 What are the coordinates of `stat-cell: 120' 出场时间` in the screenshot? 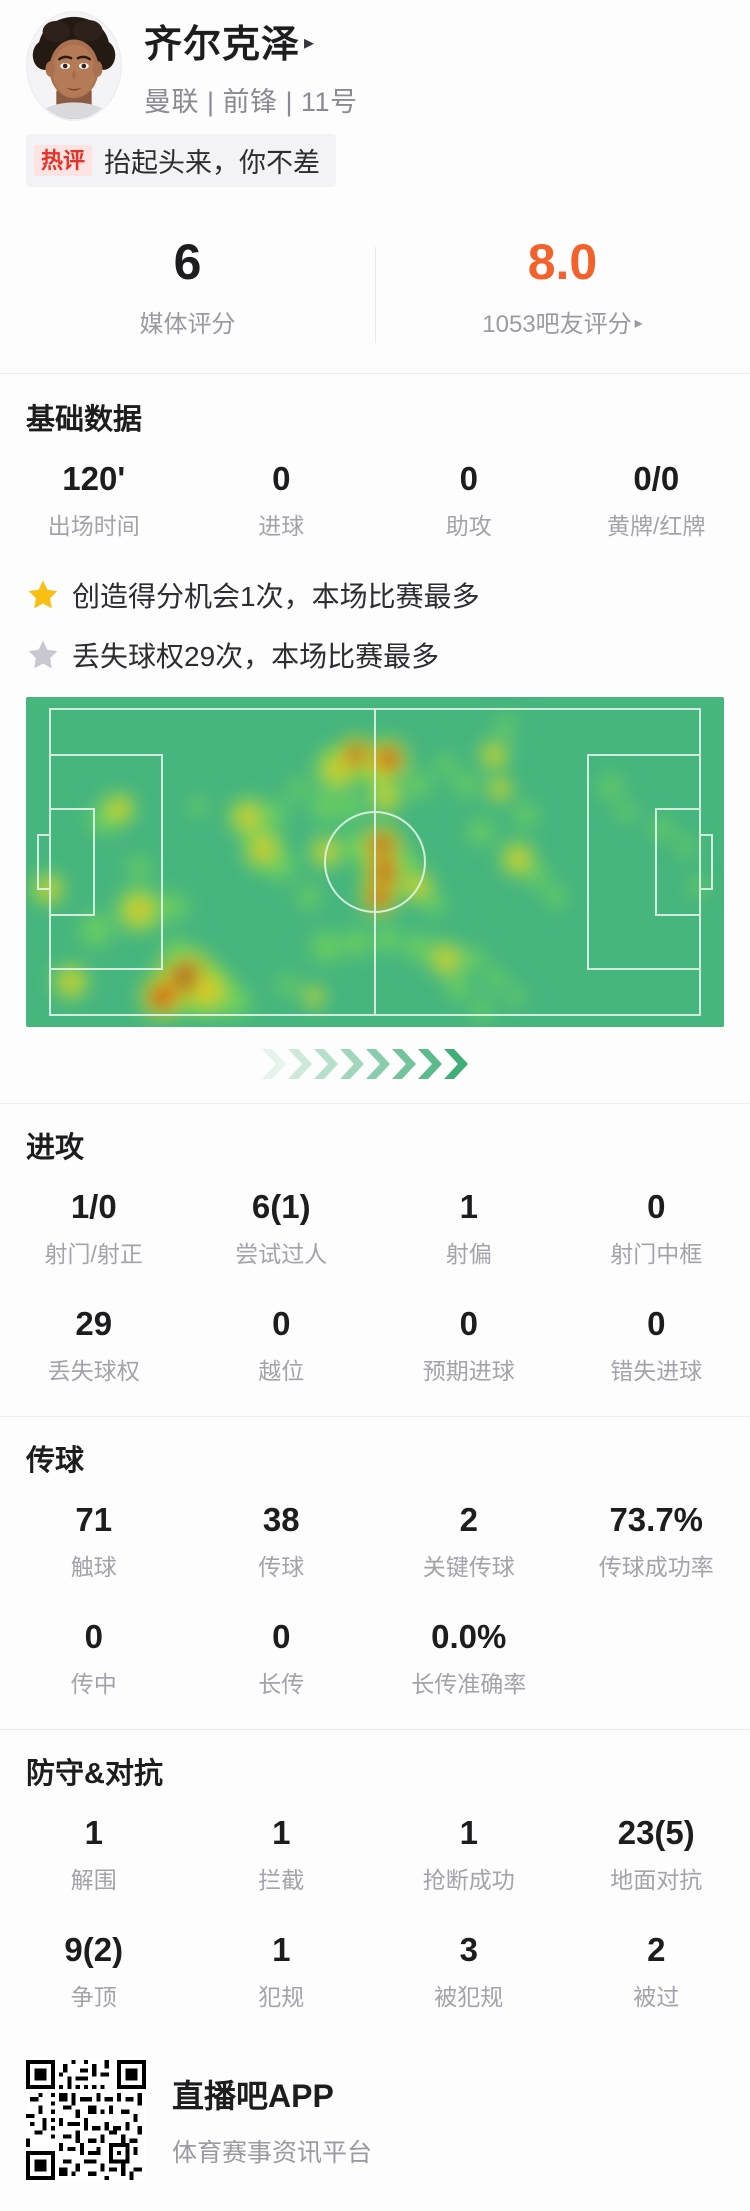 It's located at (94, 496).